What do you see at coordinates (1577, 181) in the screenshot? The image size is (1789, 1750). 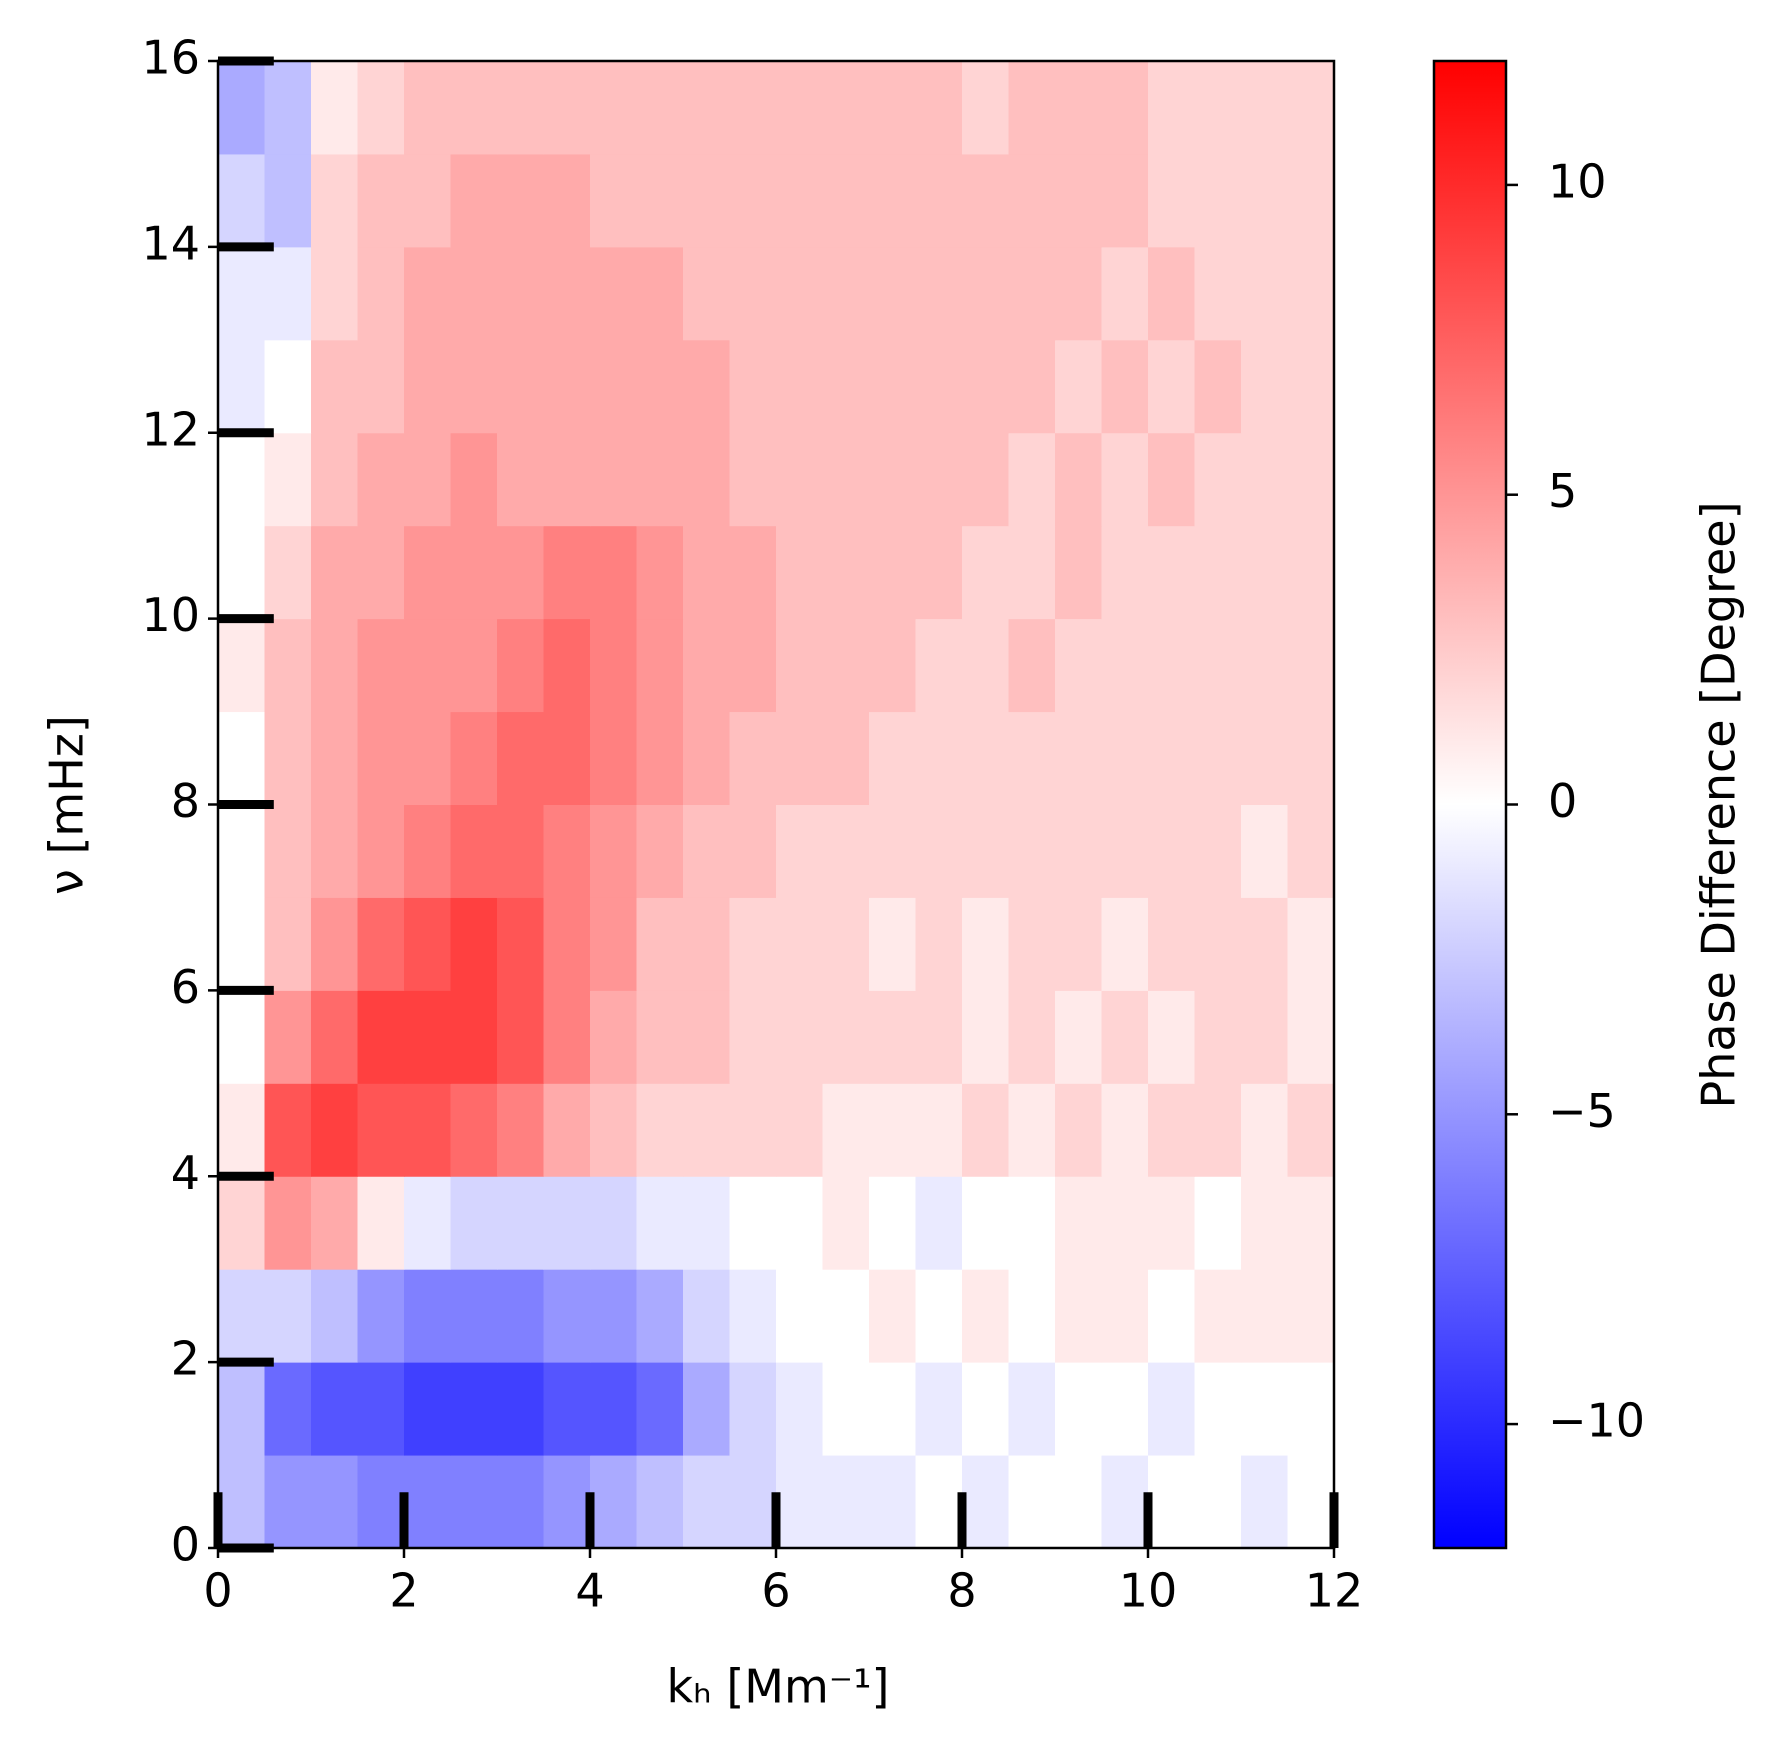 I see `colorbar-tick-label: 10` at bounding box center [1577, 181].